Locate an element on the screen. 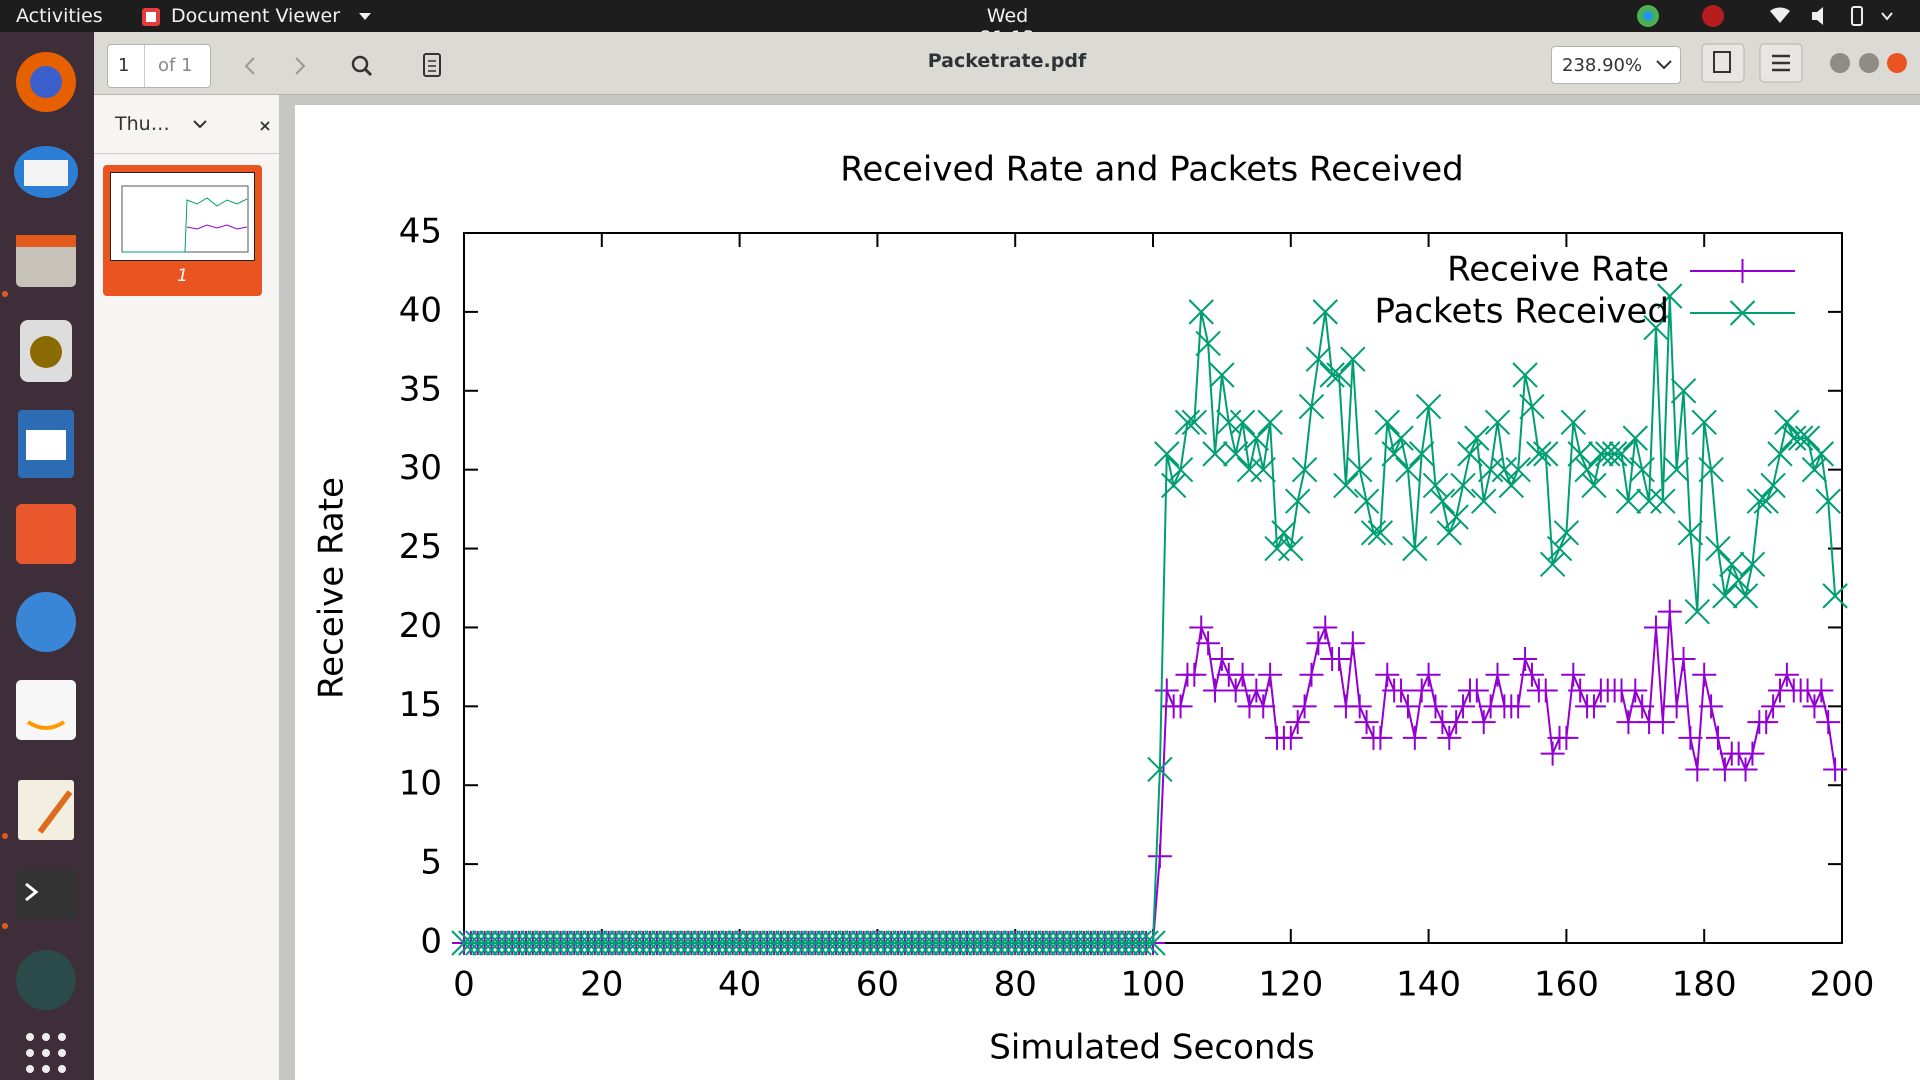  page-field: 1 of 1 is located at coordinates (159, 66).